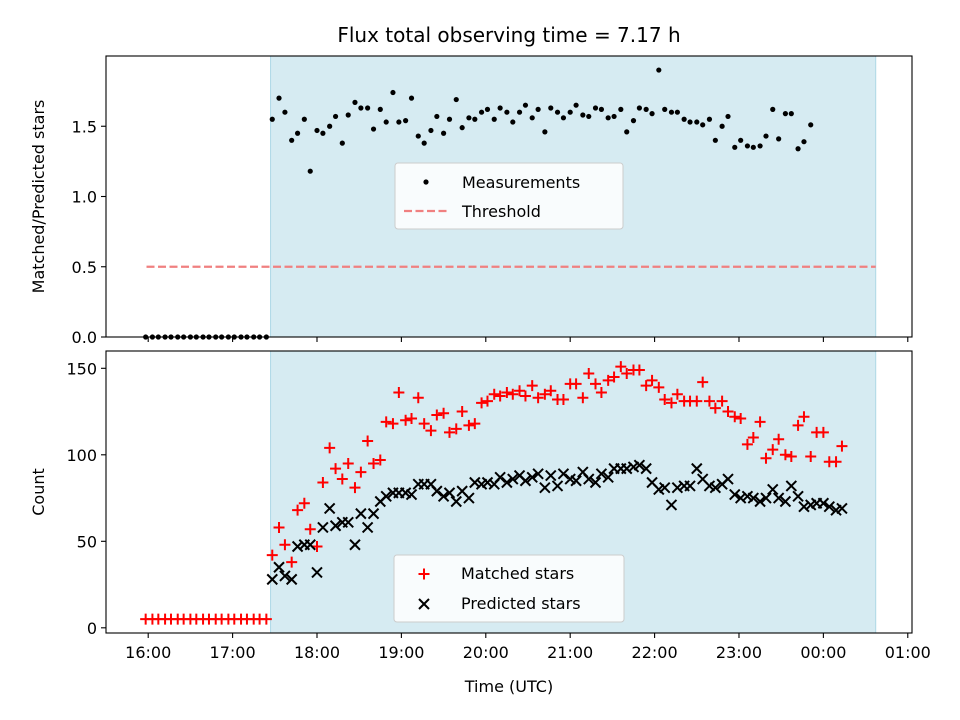 The height and width of the screenshot is (720, 960). What do you see at coordinates (508, 686) in the screenshot?
I see `x-axis-label: Time (UTC)` at bounding box center [508, 686].